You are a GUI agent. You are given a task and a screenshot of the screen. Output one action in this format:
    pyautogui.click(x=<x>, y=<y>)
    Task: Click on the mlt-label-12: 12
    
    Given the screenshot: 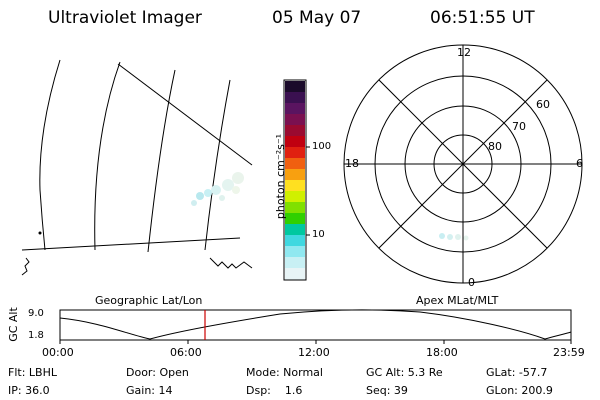 What is the action you would take?
    pyautogui.click(x=464, y=52)
    